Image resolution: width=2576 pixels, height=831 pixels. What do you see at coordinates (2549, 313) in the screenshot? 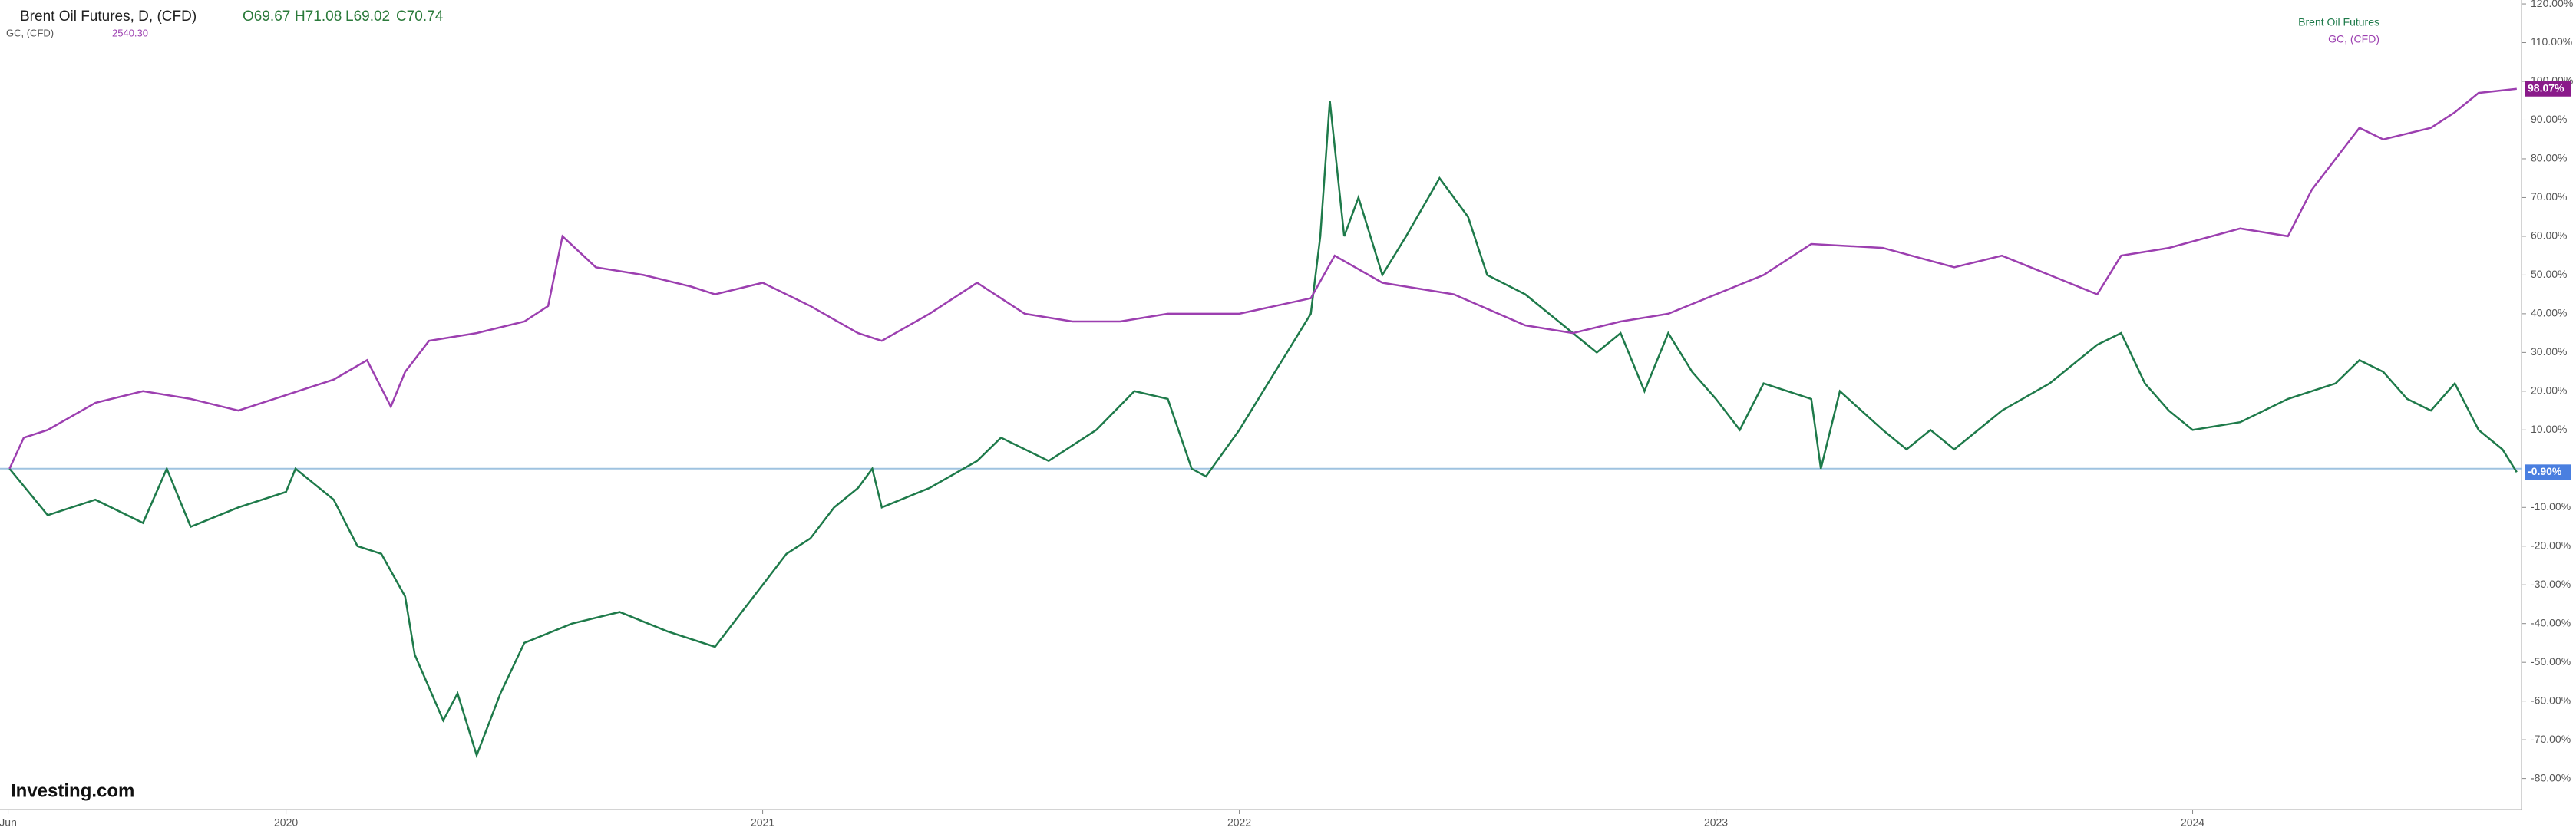
I see `y-tick-label: 40.00%` at bounding box center [2549, 313].